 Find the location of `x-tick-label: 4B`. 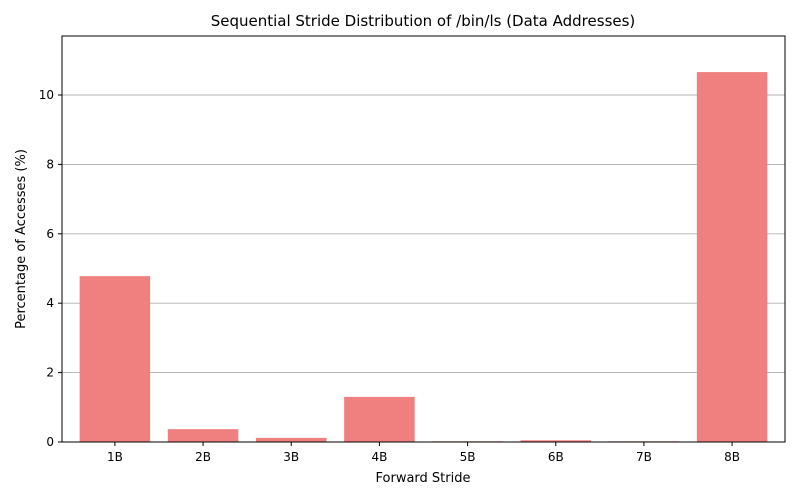

x-tick-label: 4B is located at coordinates (379, 457).